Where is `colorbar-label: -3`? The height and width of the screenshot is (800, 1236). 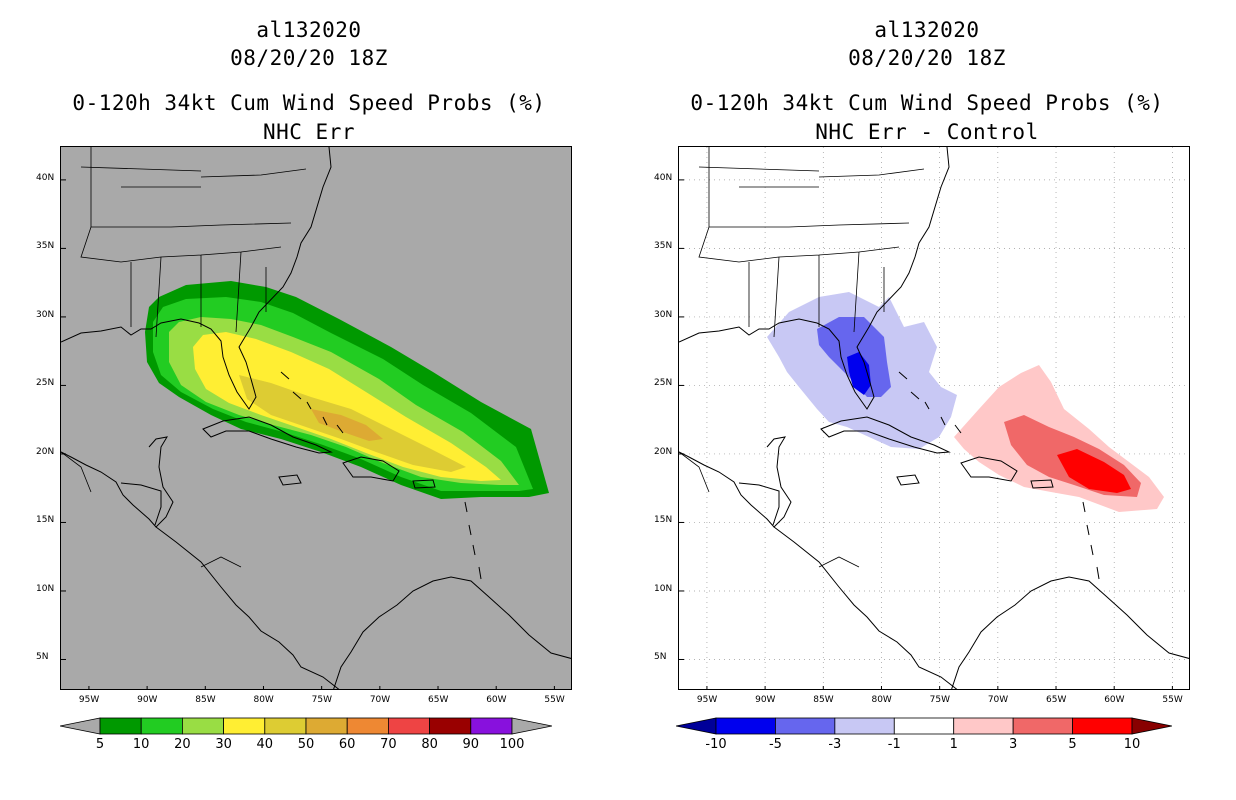
colorbar-label: -3 is located at coordinates (835, 744).